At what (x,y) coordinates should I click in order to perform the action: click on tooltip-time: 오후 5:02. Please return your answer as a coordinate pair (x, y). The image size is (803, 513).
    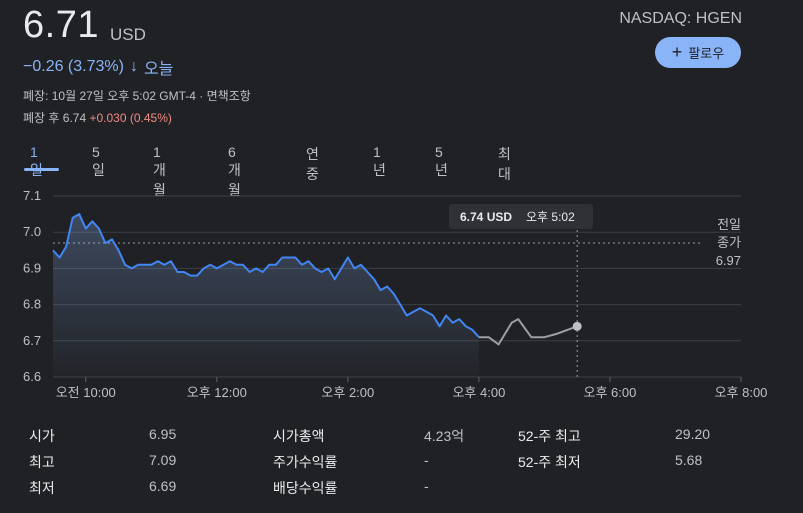
    Looking at the image, I should click on (550, 217).